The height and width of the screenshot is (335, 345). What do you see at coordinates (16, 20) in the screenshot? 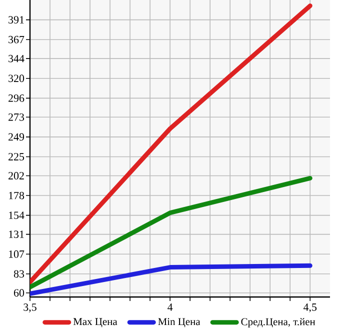
I see `y-tick-label: 391` at bounding box center [16, 20].